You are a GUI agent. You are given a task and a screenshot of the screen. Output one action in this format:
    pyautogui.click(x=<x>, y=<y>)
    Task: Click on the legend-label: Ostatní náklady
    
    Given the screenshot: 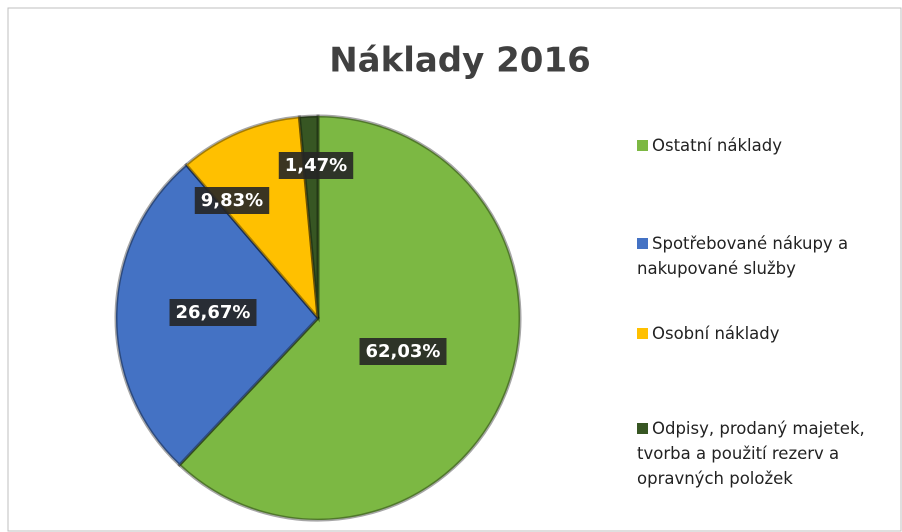 What is the action you would take?
    pyautogui.click(x=717, y=145)
    